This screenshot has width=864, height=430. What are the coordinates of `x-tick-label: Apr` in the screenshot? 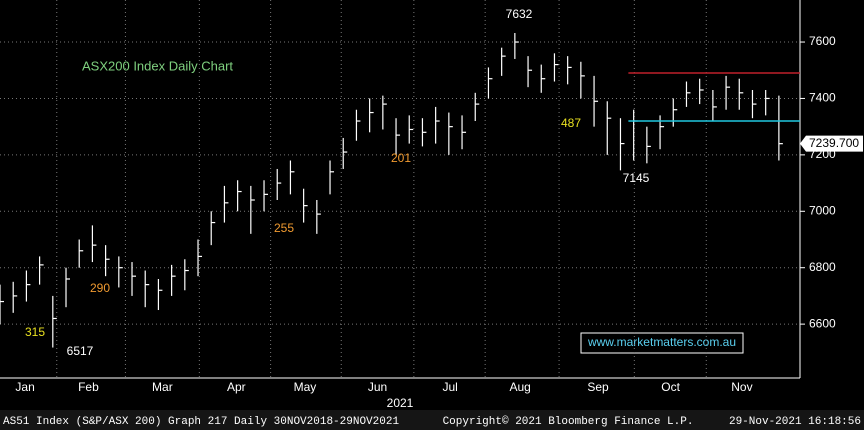 It's located at (236, 387).